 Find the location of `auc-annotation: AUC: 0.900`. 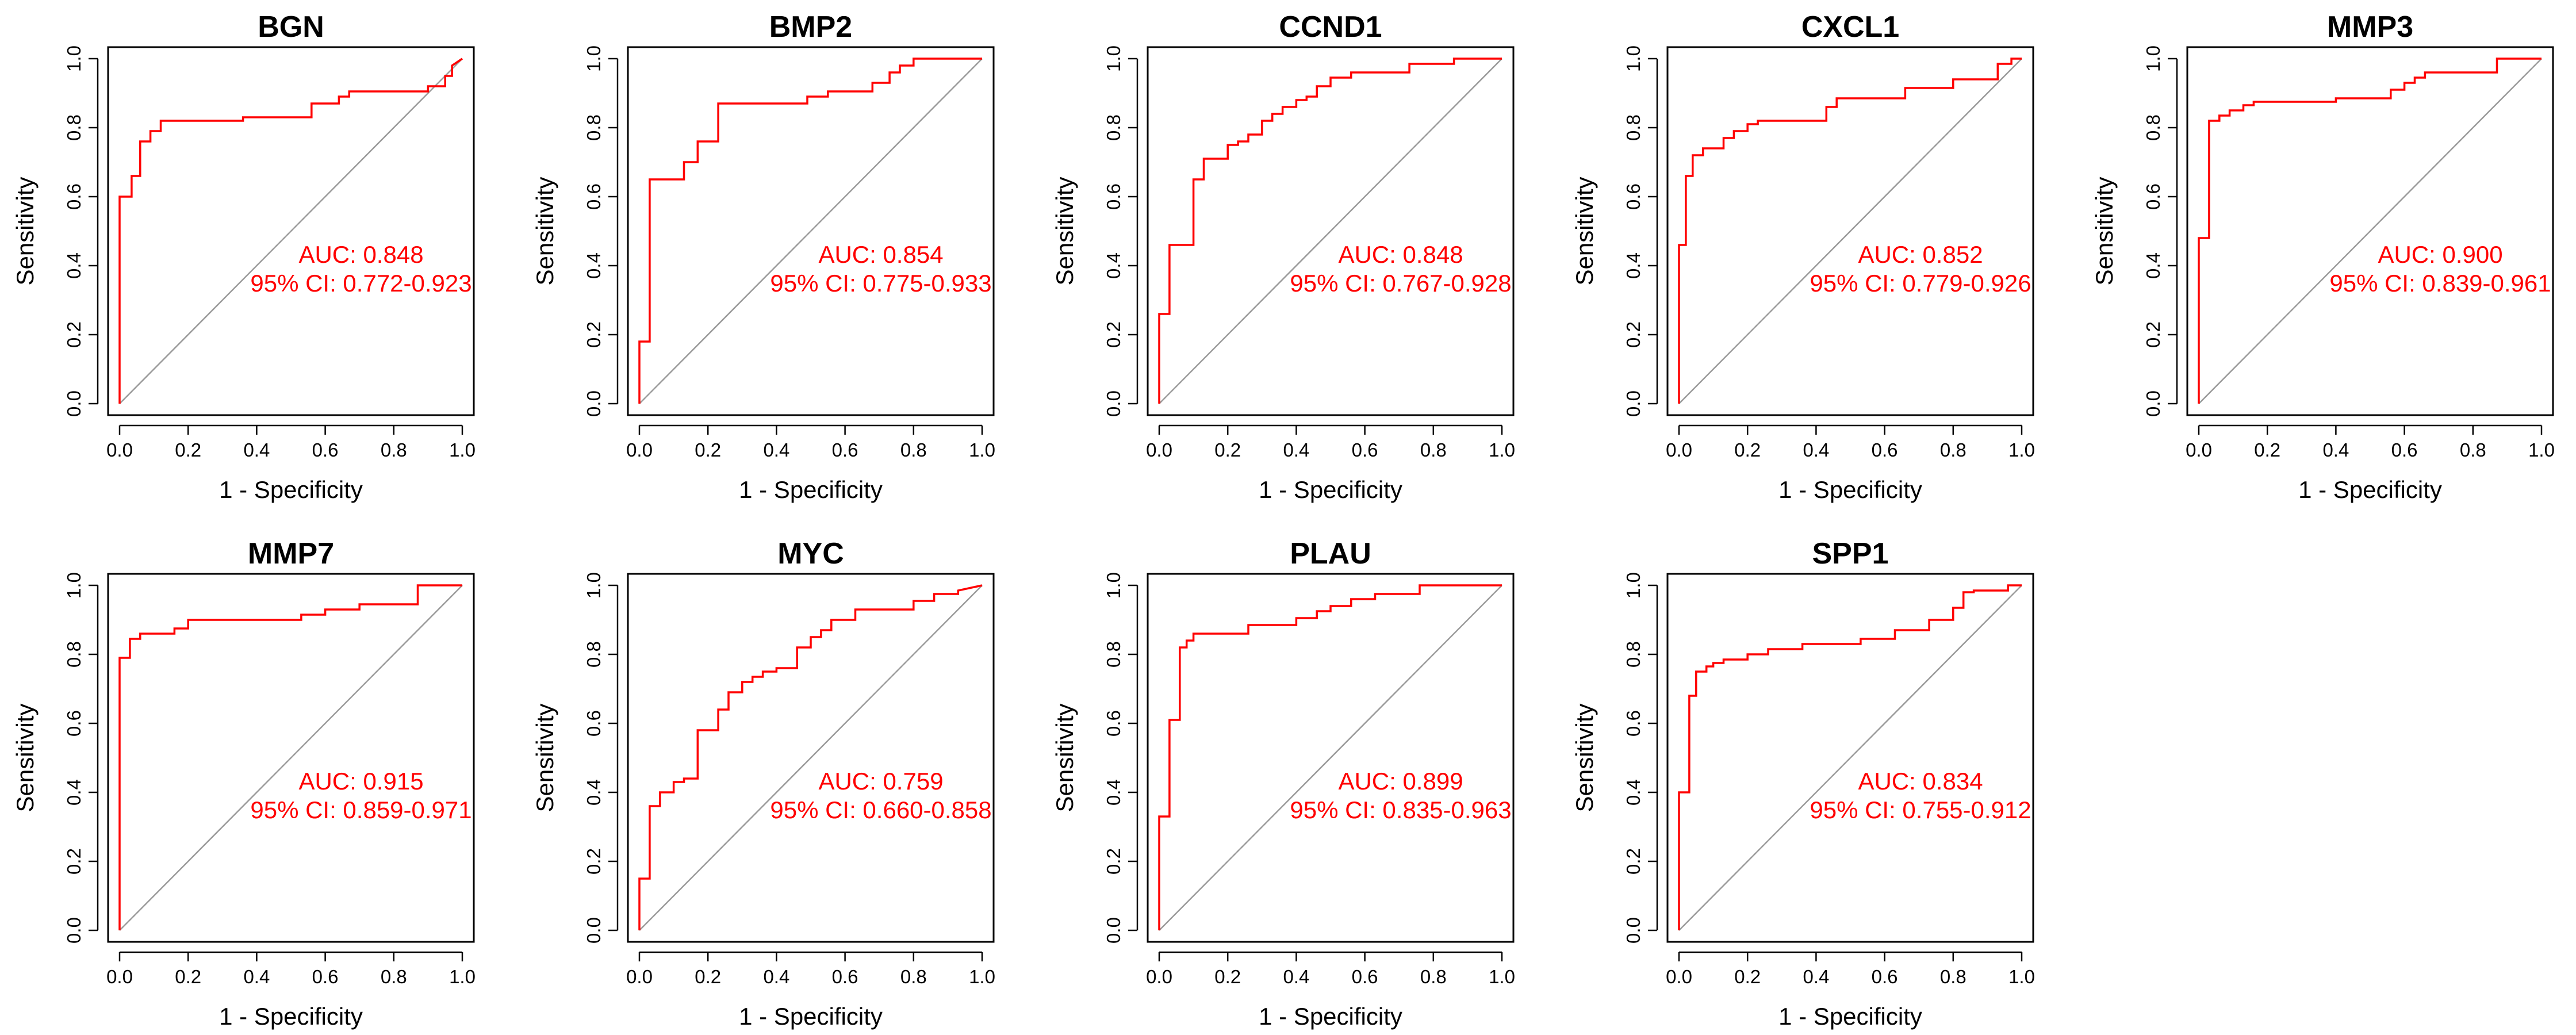

auc-annotation: AUC: 0.900 is located at coordinates (2440, 254).